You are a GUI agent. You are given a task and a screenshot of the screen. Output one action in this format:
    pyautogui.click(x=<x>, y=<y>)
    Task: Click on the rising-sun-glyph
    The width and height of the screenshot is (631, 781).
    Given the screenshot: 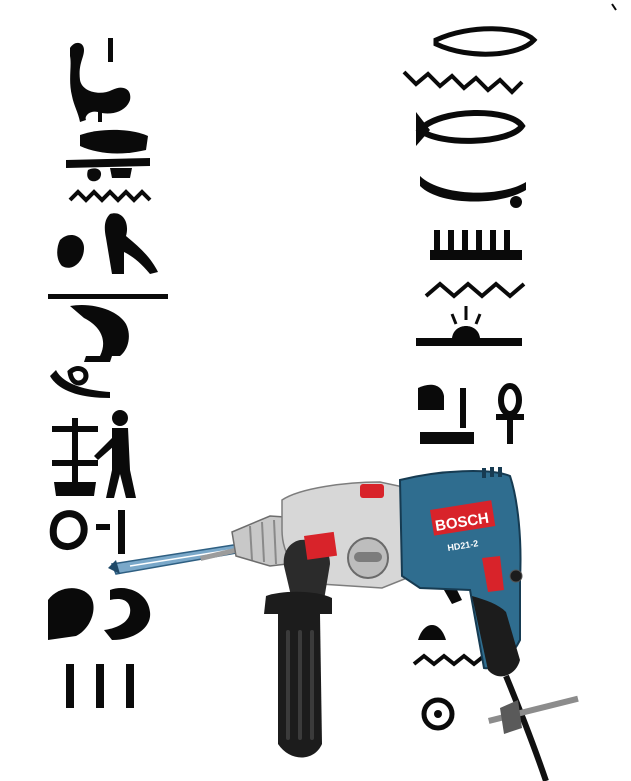 What is the action you would take?
    pyautogui.click(x=469, y=326)
    